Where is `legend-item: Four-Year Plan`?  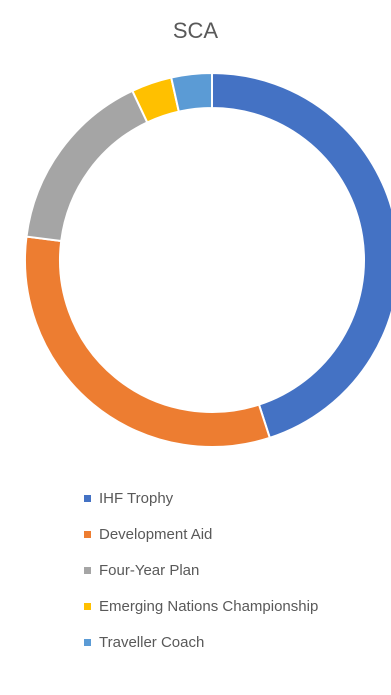 legend-item: Four-Year Plan is located at coordinates (201, 570).